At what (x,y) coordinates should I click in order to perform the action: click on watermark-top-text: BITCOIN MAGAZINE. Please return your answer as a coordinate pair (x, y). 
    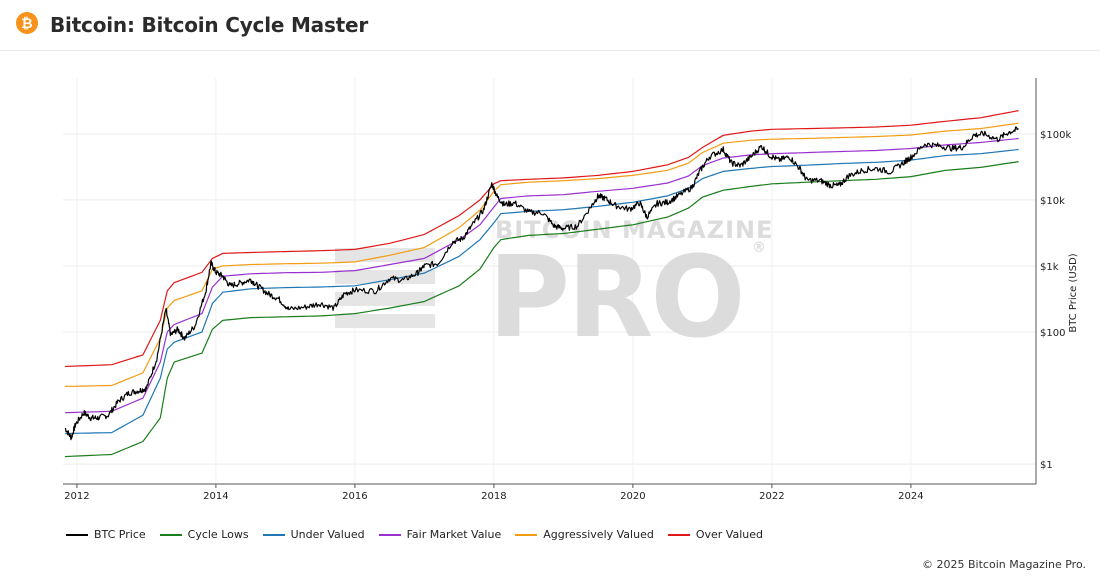
    Looking at the image, I should click on (634, 230).